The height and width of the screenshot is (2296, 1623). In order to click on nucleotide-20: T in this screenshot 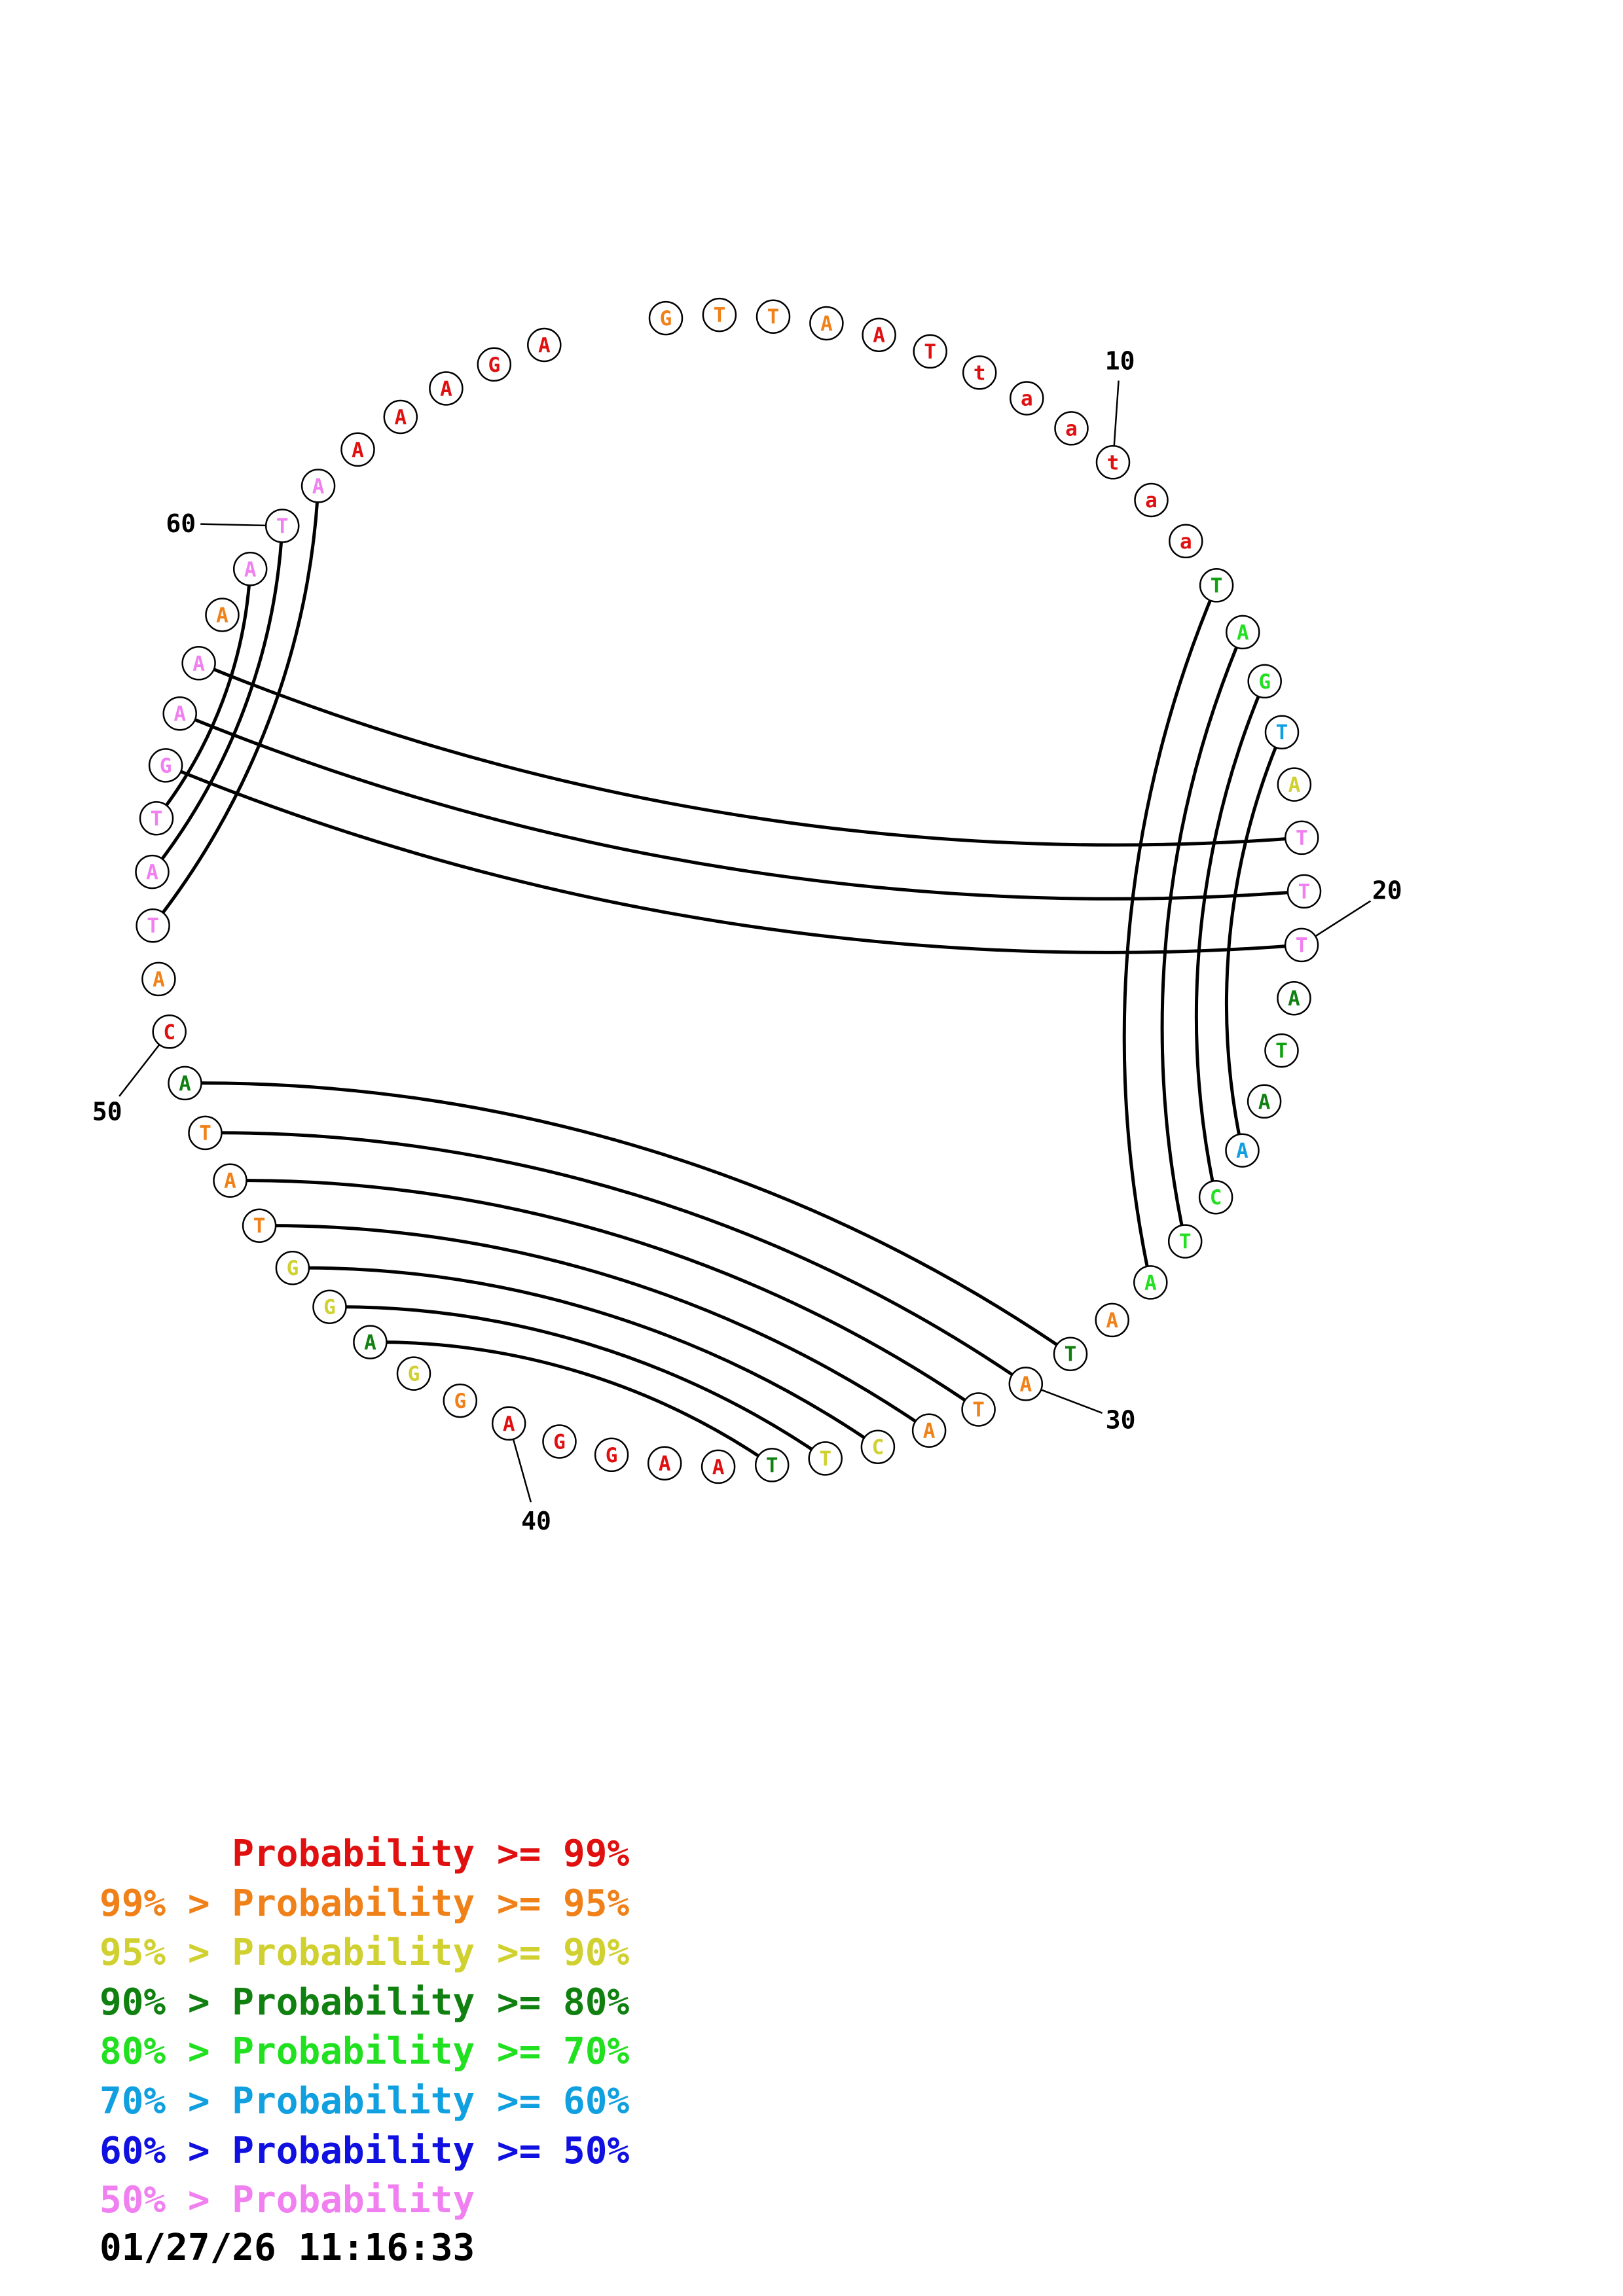, I will do `click(1301, 945)`.